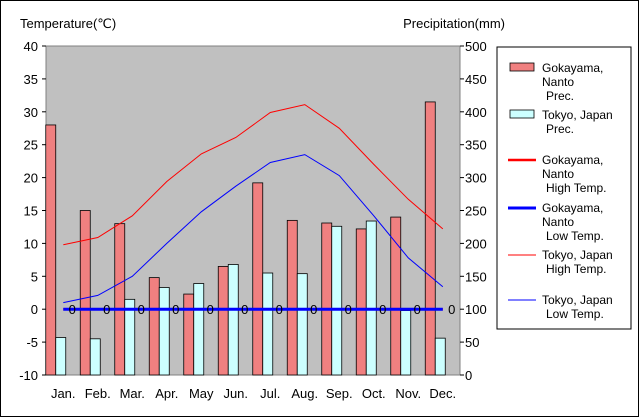 The height and width of the screenshot is (420, 640). I want to click on right-tick-label: 350, so click(476, 145).